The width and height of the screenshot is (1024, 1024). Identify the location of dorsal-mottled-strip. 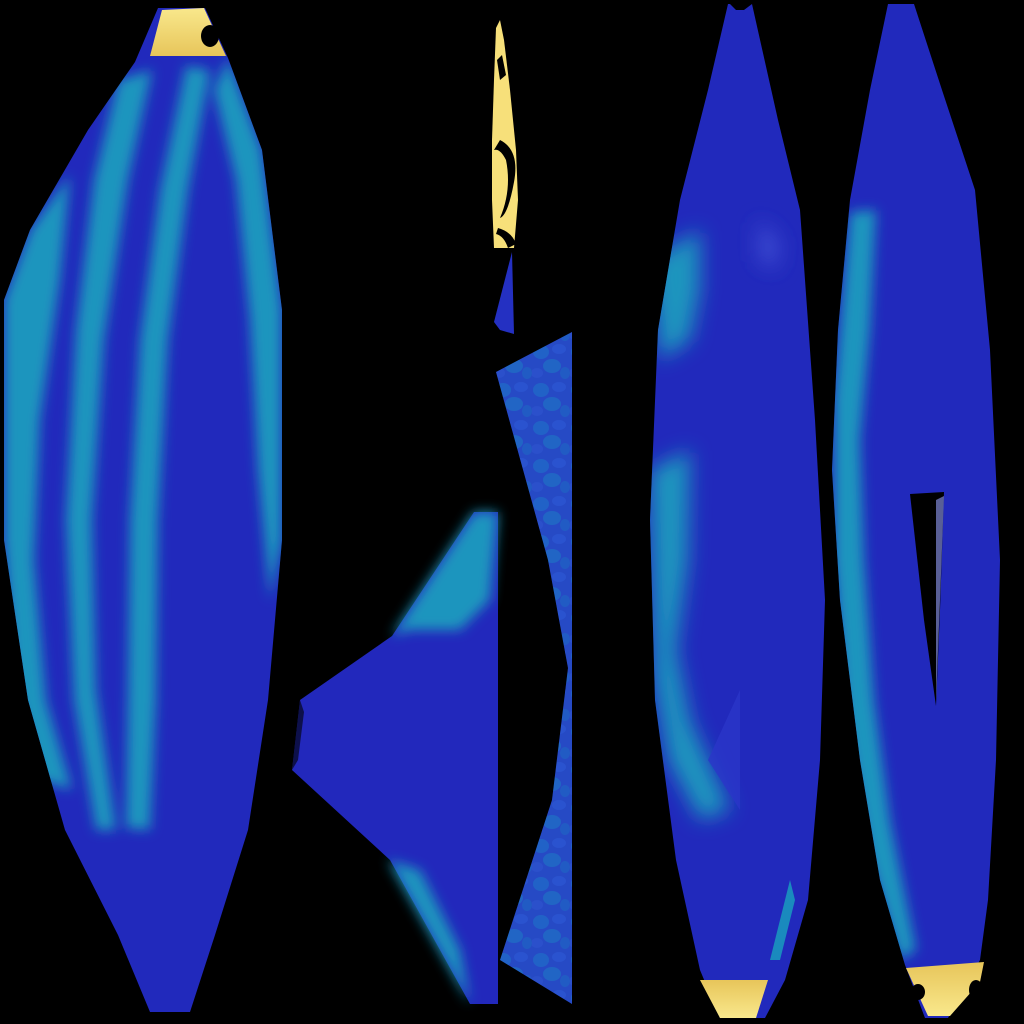
(534, 668).